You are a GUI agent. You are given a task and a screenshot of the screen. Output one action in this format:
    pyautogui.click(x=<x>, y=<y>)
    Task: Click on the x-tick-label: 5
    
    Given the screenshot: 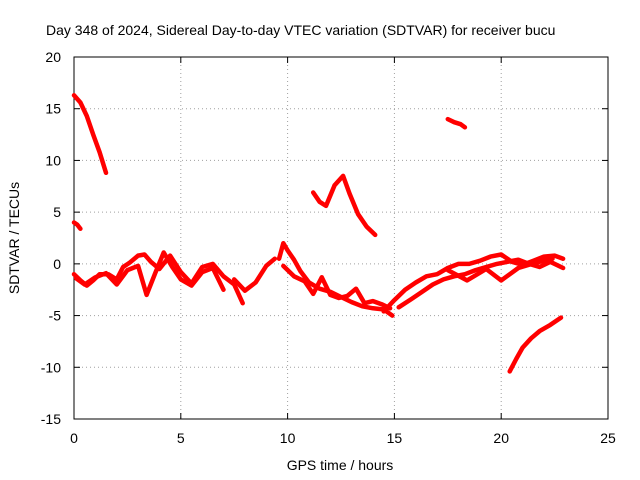 What is the action you would take?
    pyautogui.click(x=181, y=438)
    